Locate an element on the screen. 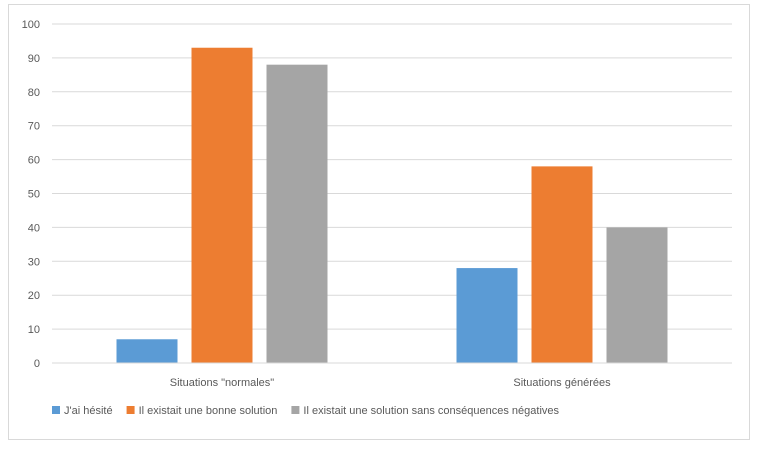  legend-label: J'ai hésité is located at coordinates (88, 411).